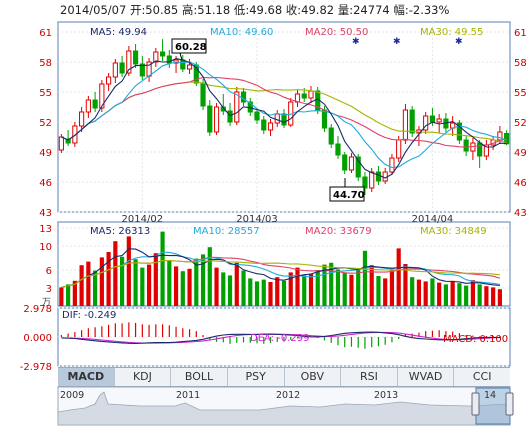 Image resolution: width=531 pixels, height=434 pixels. Describe the element at coordinates (482, 376) in the screenshot. I see `tab-cci: CCI` at that location.